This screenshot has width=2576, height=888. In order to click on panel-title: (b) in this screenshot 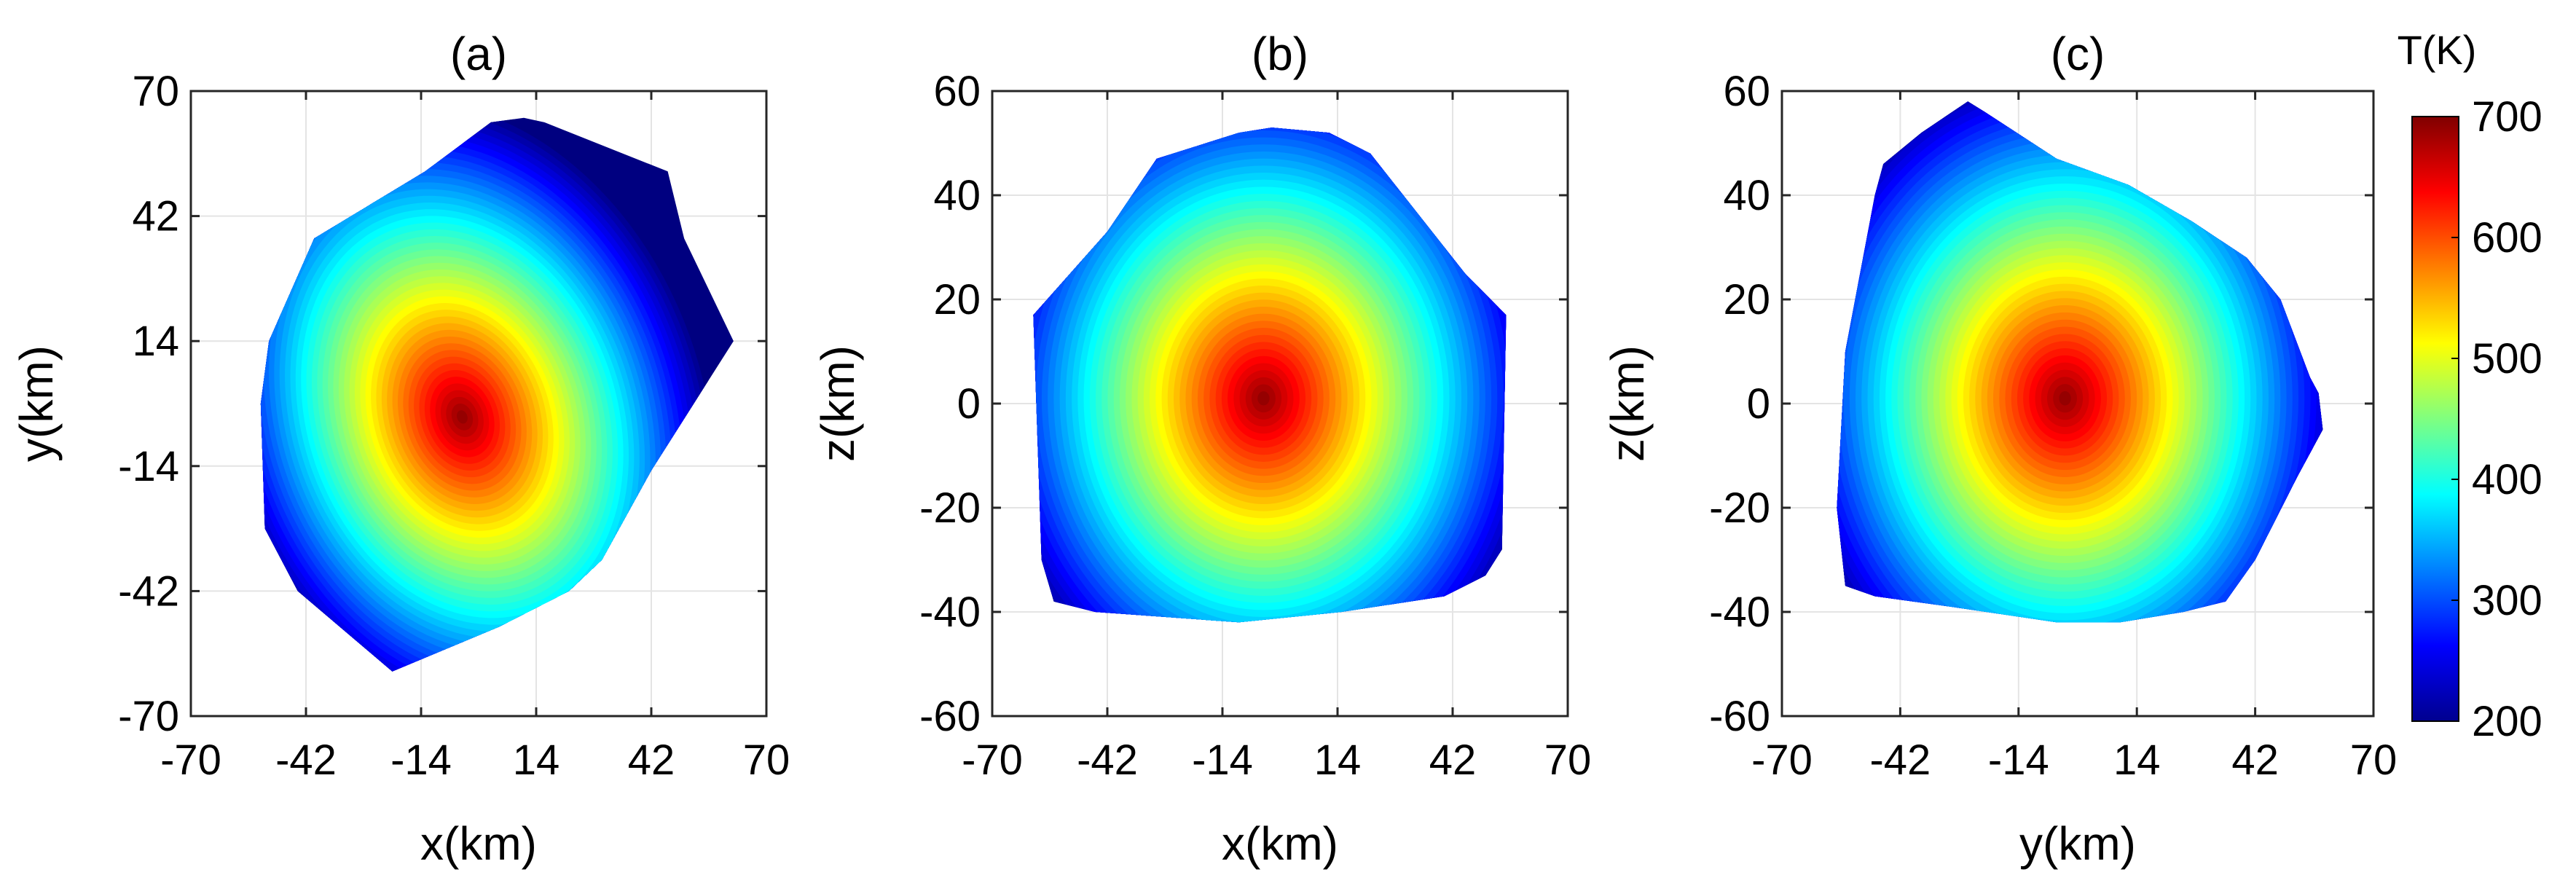, I will do `click(1280, 54)`.